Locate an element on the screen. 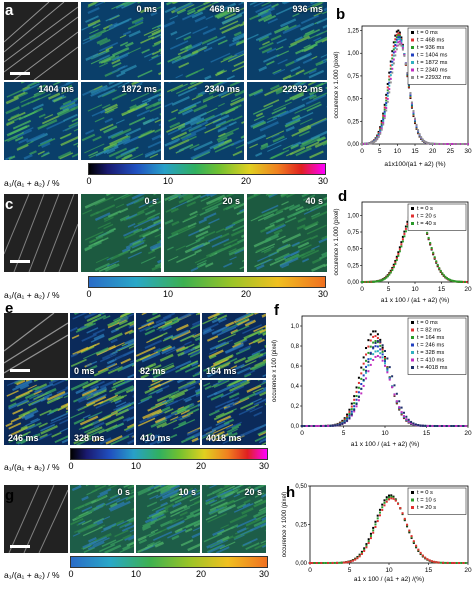  panel-letter-g: g is located at coordinates (9, 495).